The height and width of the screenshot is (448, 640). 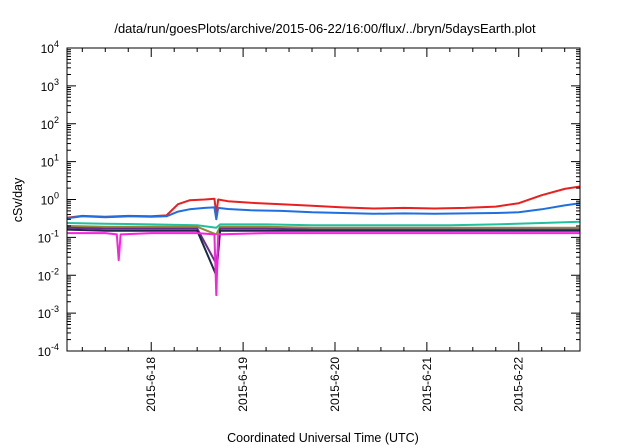 What do you see at coordinates (48, 236) in the screenshot?
I see `y-tick-label: 10⁻¹` at bounding box center [48, 236].